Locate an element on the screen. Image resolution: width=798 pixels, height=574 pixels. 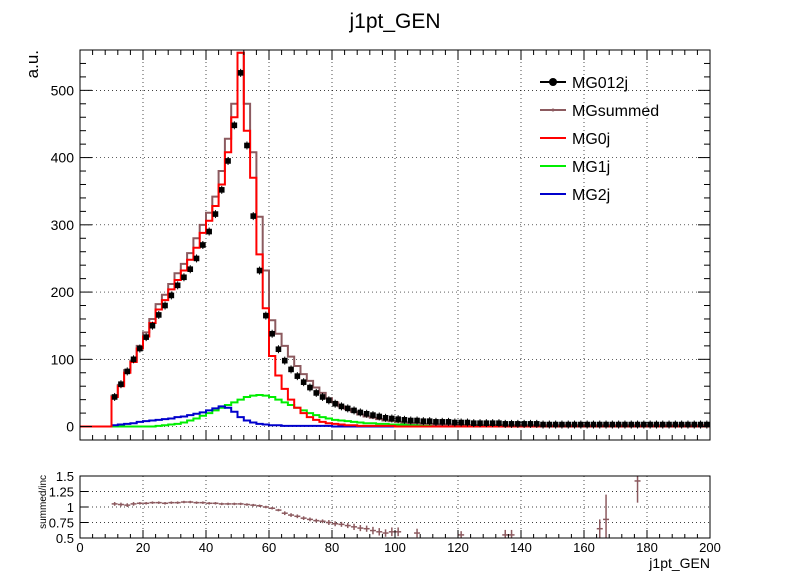
legend-label-mg012j: MG012j is located at coordinates (600, 83).